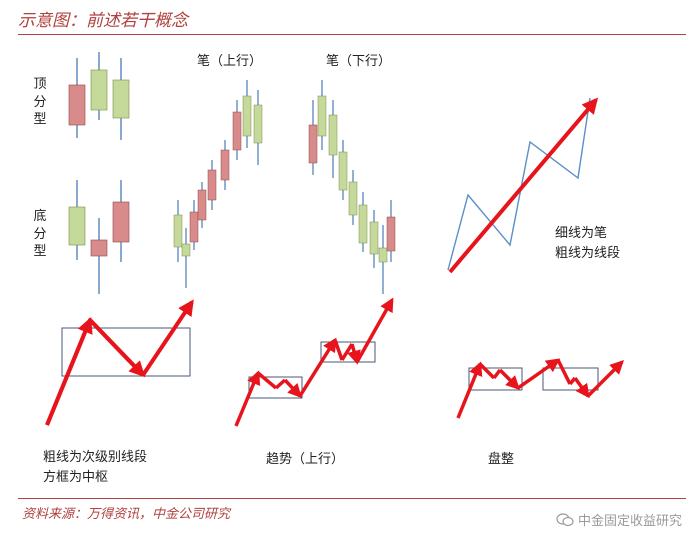 This screenshot has width=700, height=549. What do you see at coordinates (40, 234) in the screenshot?
I see `label-bottom-fractal: 底分型` at bounding box center [40, 234].